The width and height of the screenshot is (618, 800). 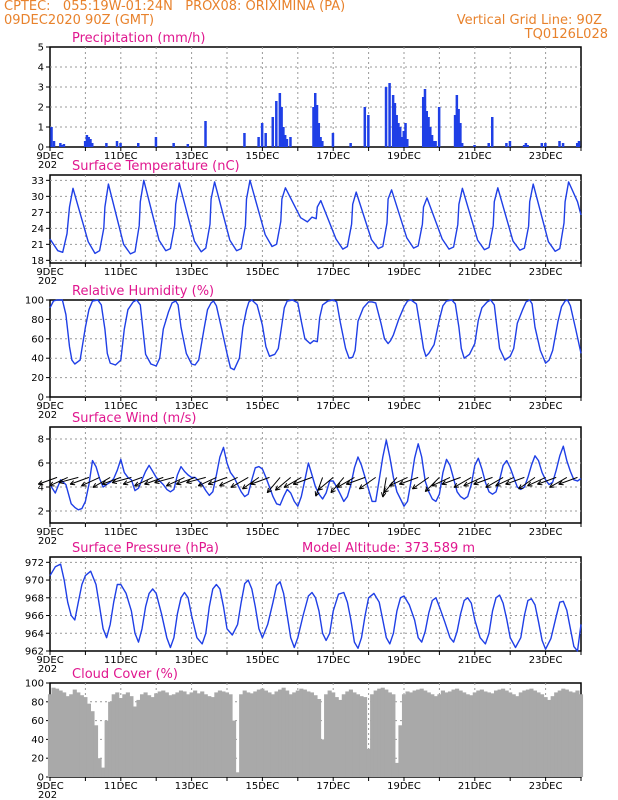 I want to click on wind-xtick-label: 17DEC, so click(x=333, y=532).